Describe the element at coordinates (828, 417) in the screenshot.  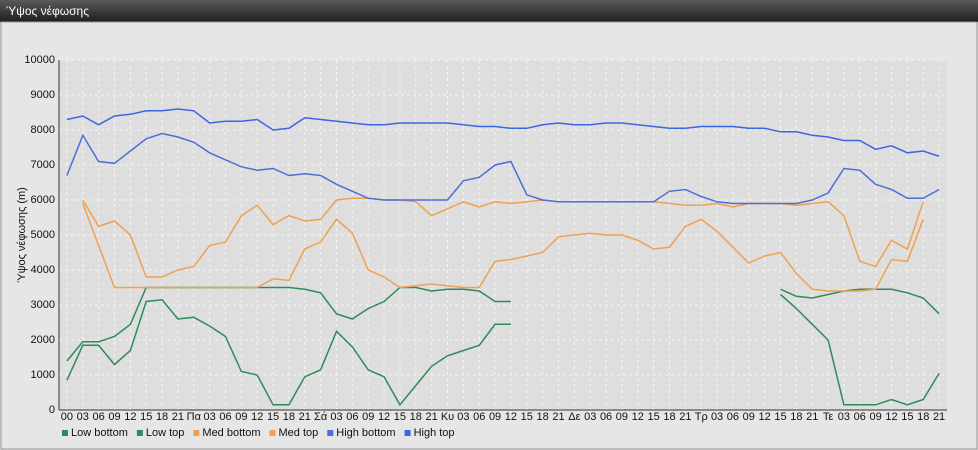
I see `x-tick-label: Τε` at that location.